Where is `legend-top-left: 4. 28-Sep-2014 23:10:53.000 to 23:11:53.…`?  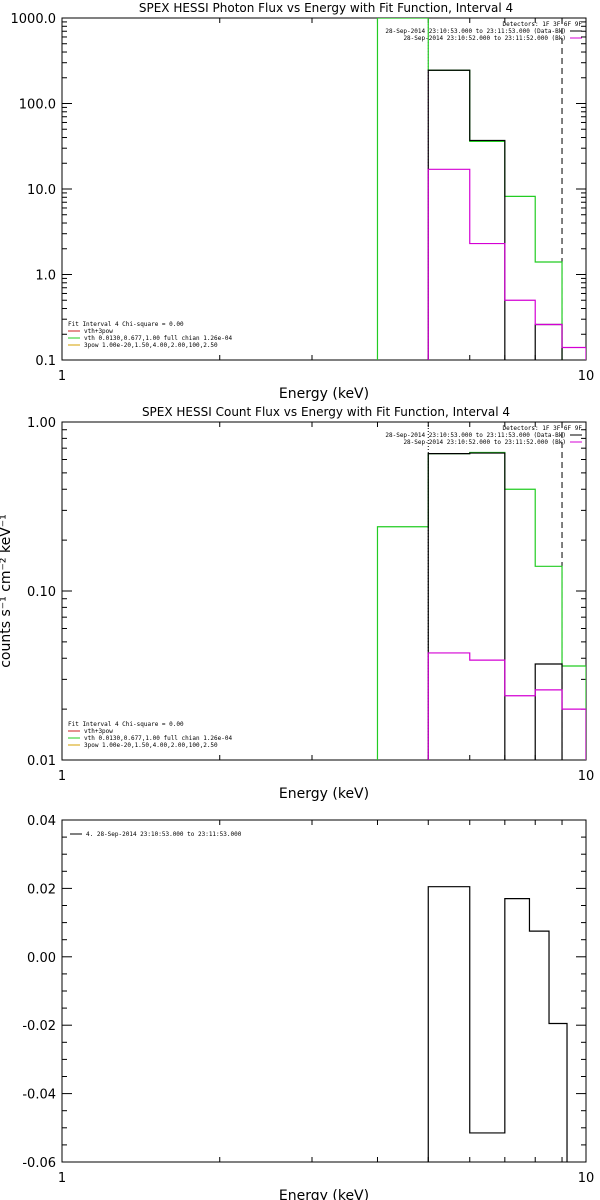 legend-top-left: 4. 28-Sep-2014 23:10:53.000 to 23:11:53.… is located at coordinates (156, 834).